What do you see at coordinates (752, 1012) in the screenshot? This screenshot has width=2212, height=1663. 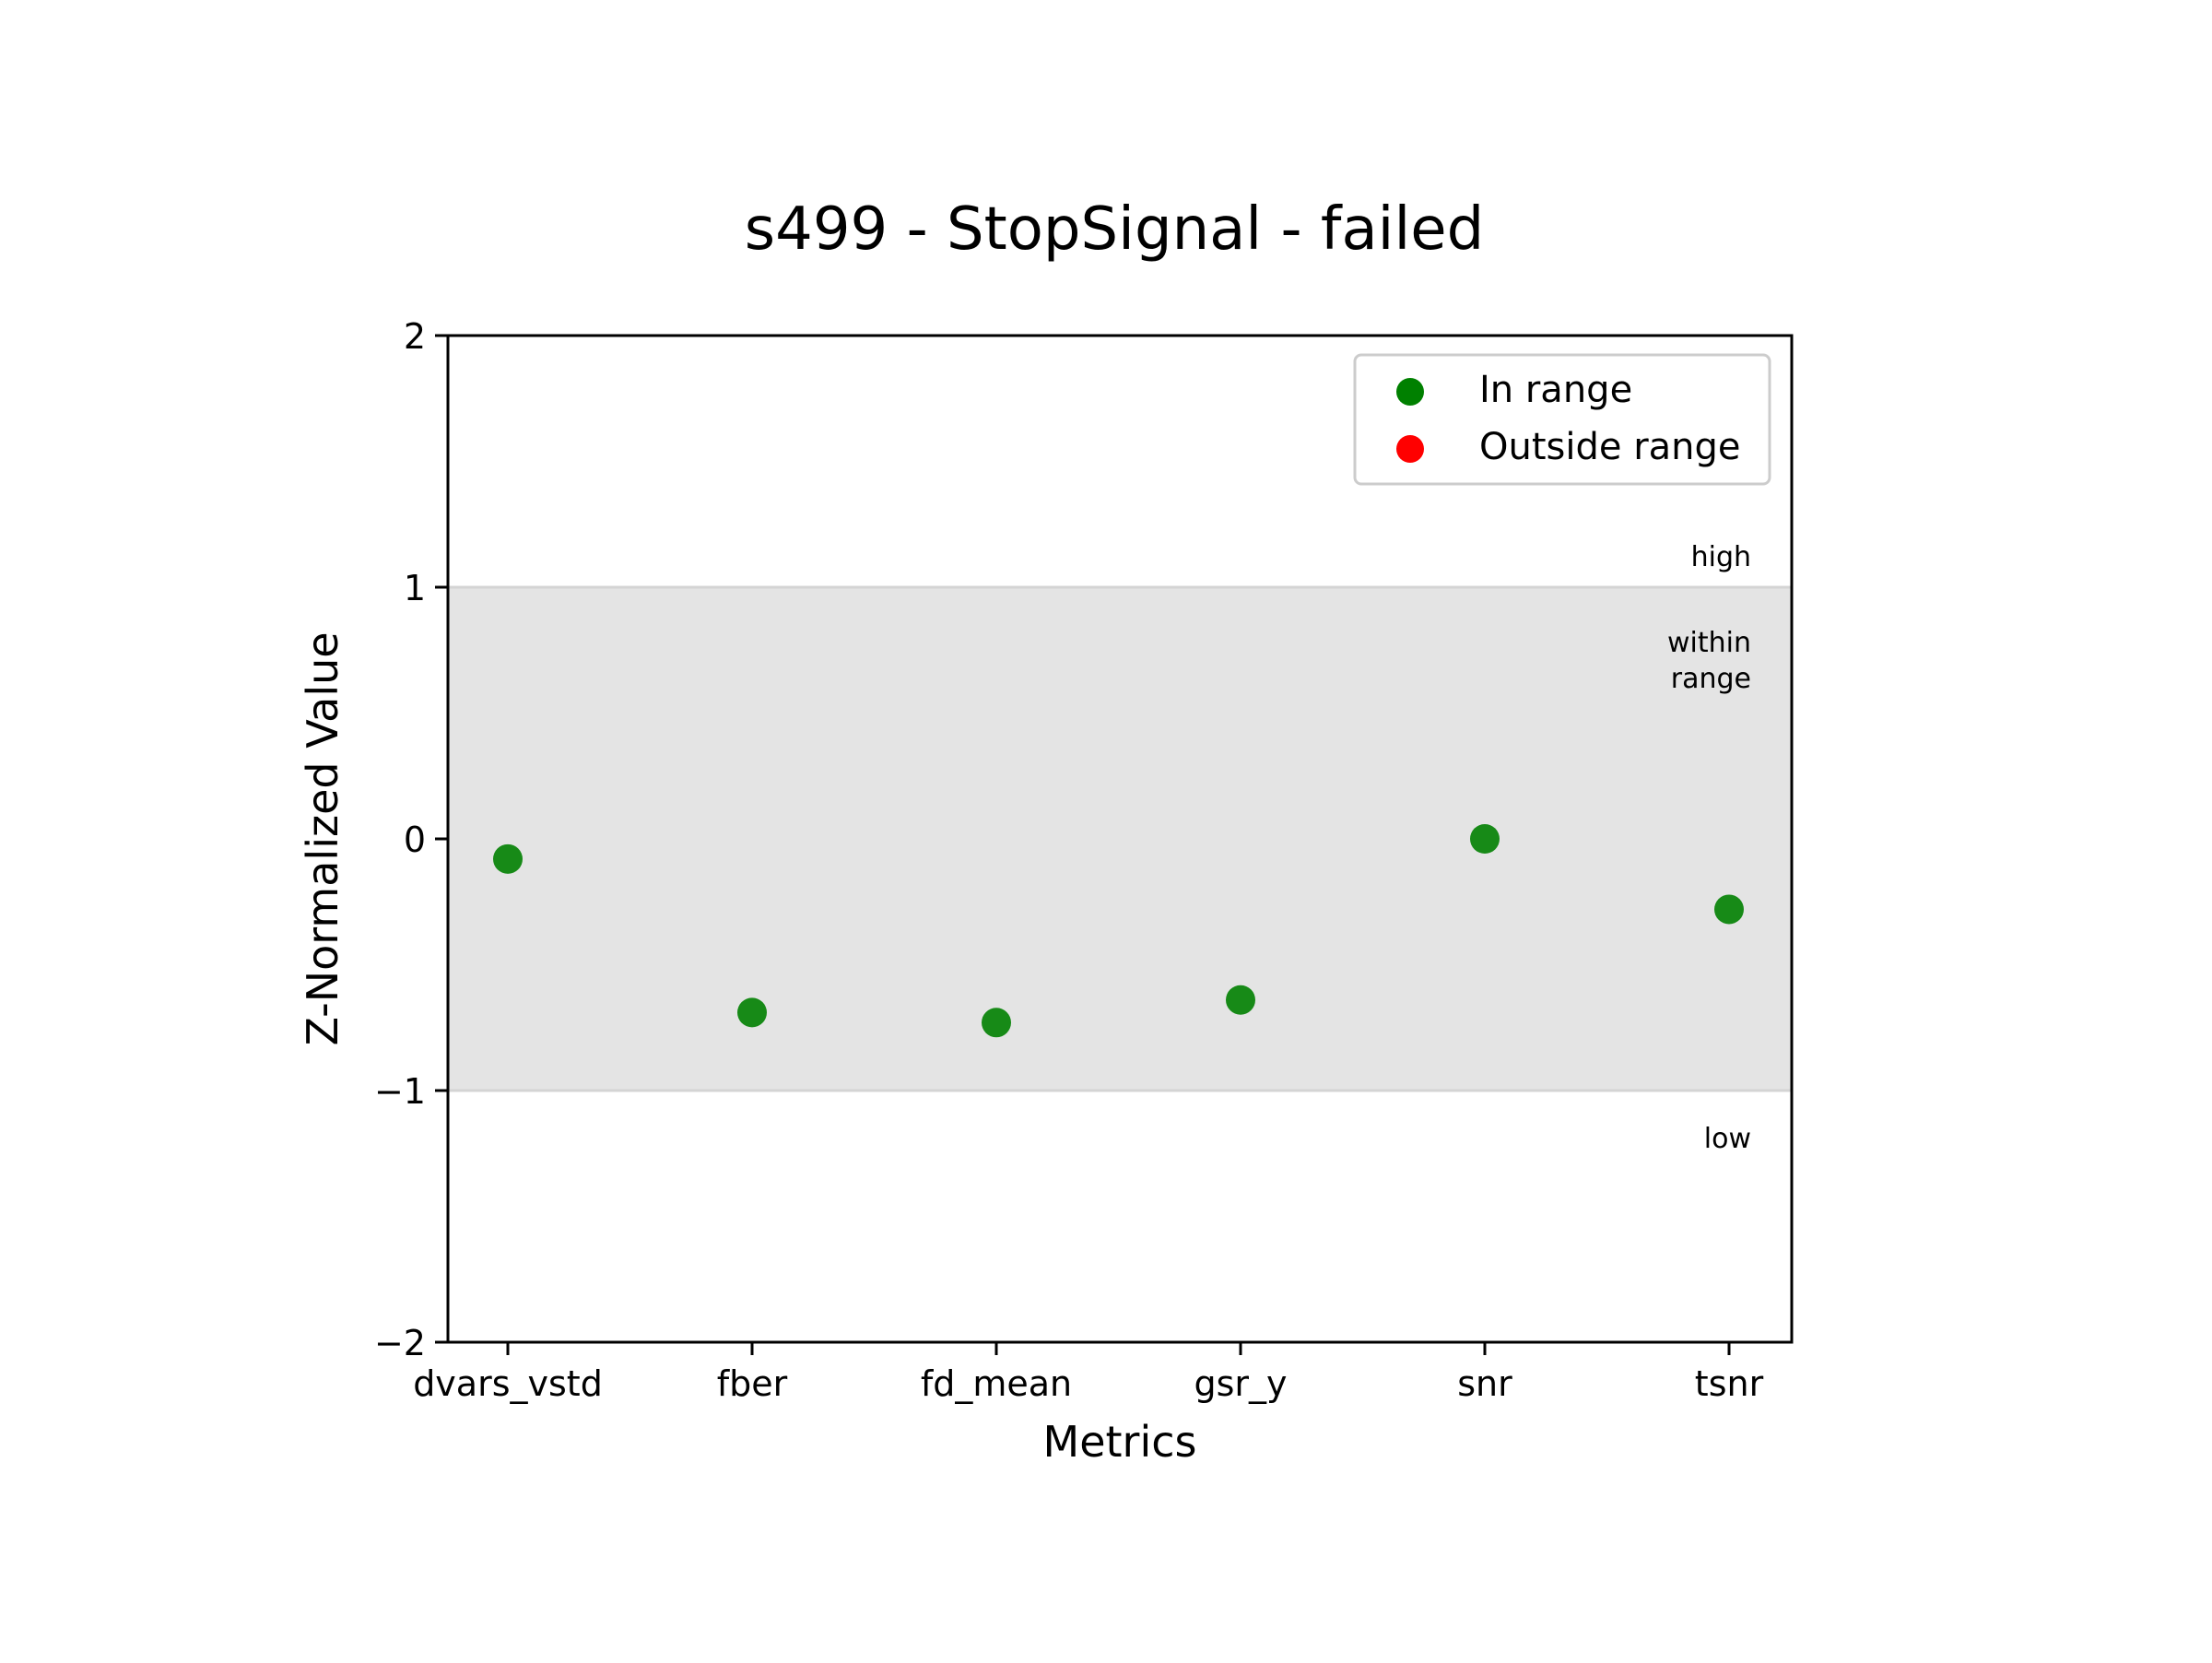 I see `data-point-fber` at bounding box center [752, 1012].